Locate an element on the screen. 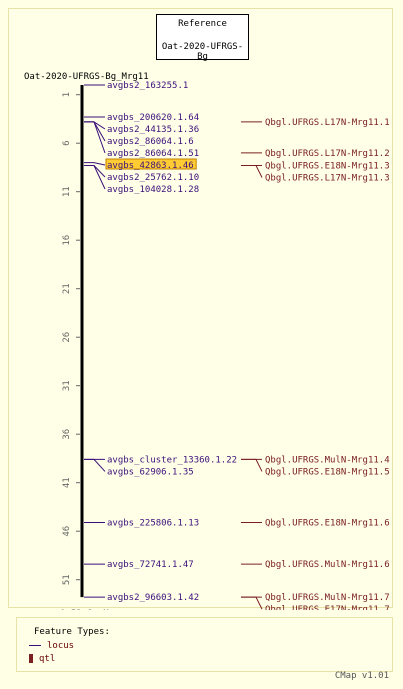  axis-tick-label: 21 is located at coordinates (67, 288).